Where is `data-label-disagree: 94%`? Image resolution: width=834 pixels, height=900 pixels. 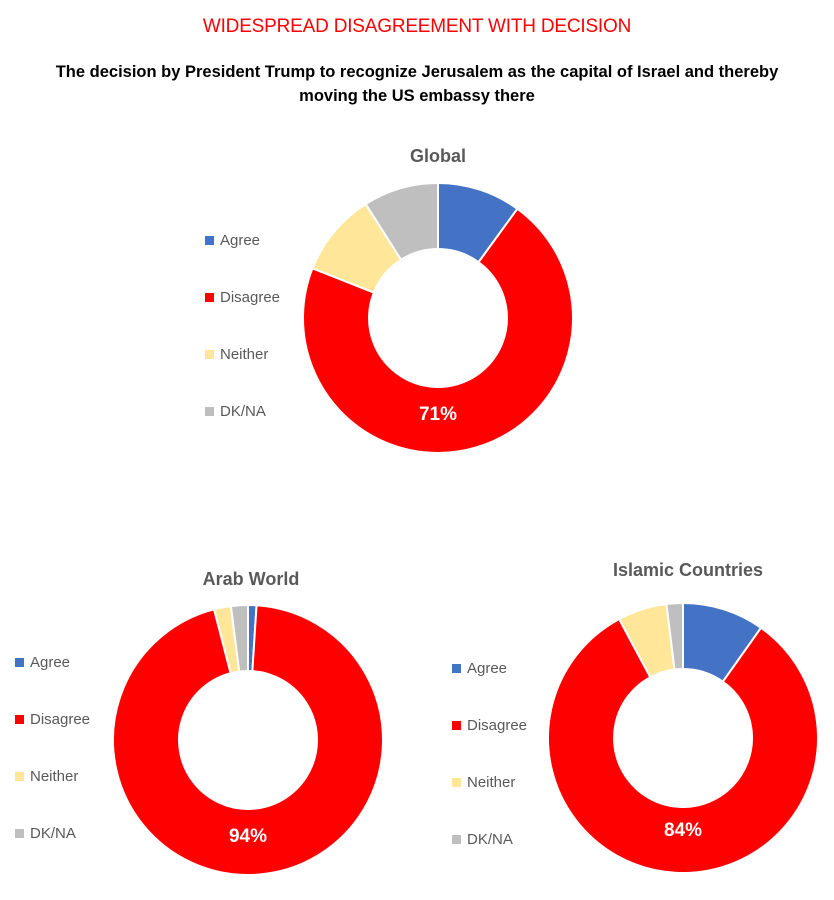
data-label-disagree: 94% is located at coordinates (248, 836).